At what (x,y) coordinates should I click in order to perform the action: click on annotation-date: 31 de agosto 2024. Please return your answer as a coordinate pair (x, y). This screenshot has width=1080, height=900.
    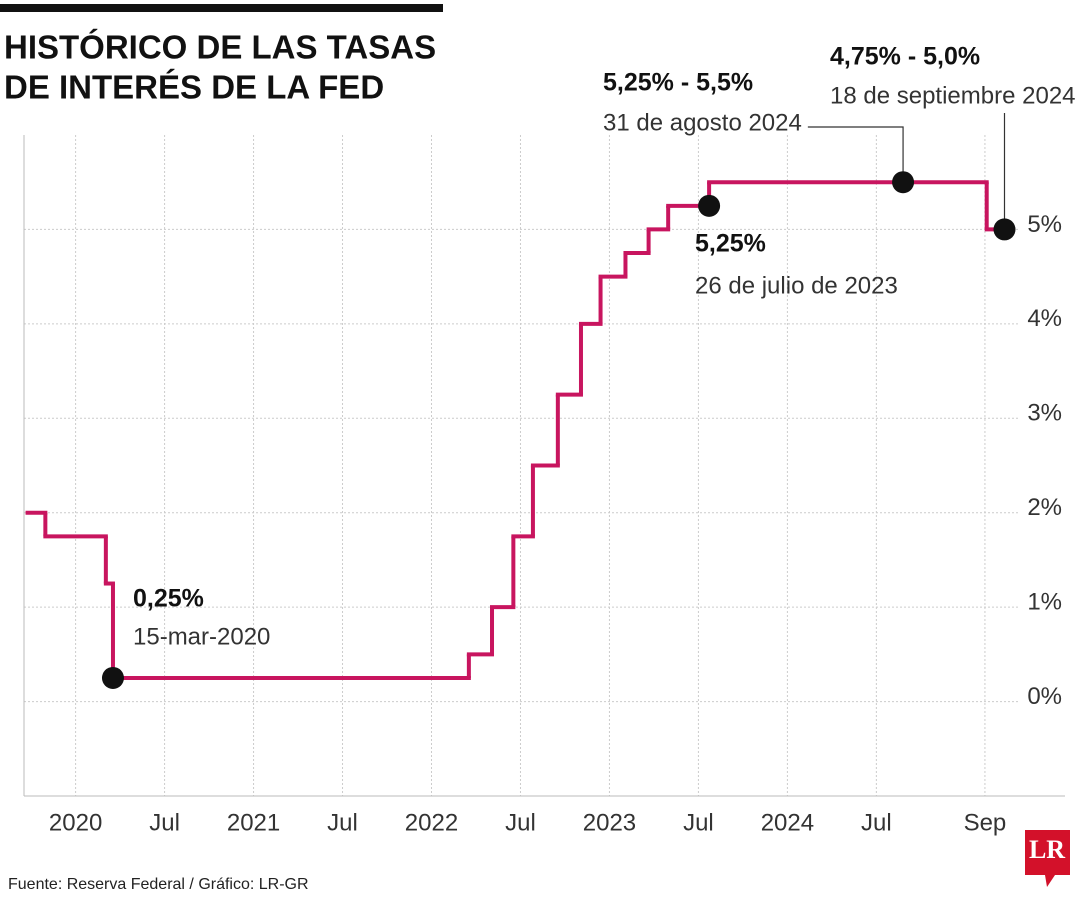
    Looking at the image, I should click on (702, 122).